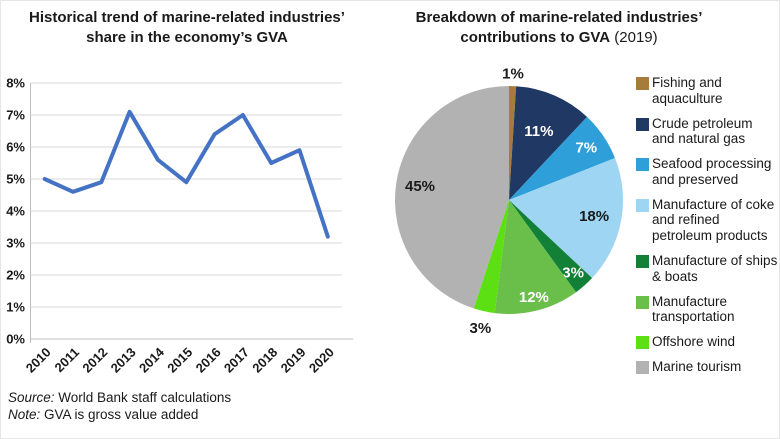 The height and width of the screenshot is (439, 780). Describe the element at coordinates (15, 147) in the screenshot. I see `y-tick-label: 6%` at that location.